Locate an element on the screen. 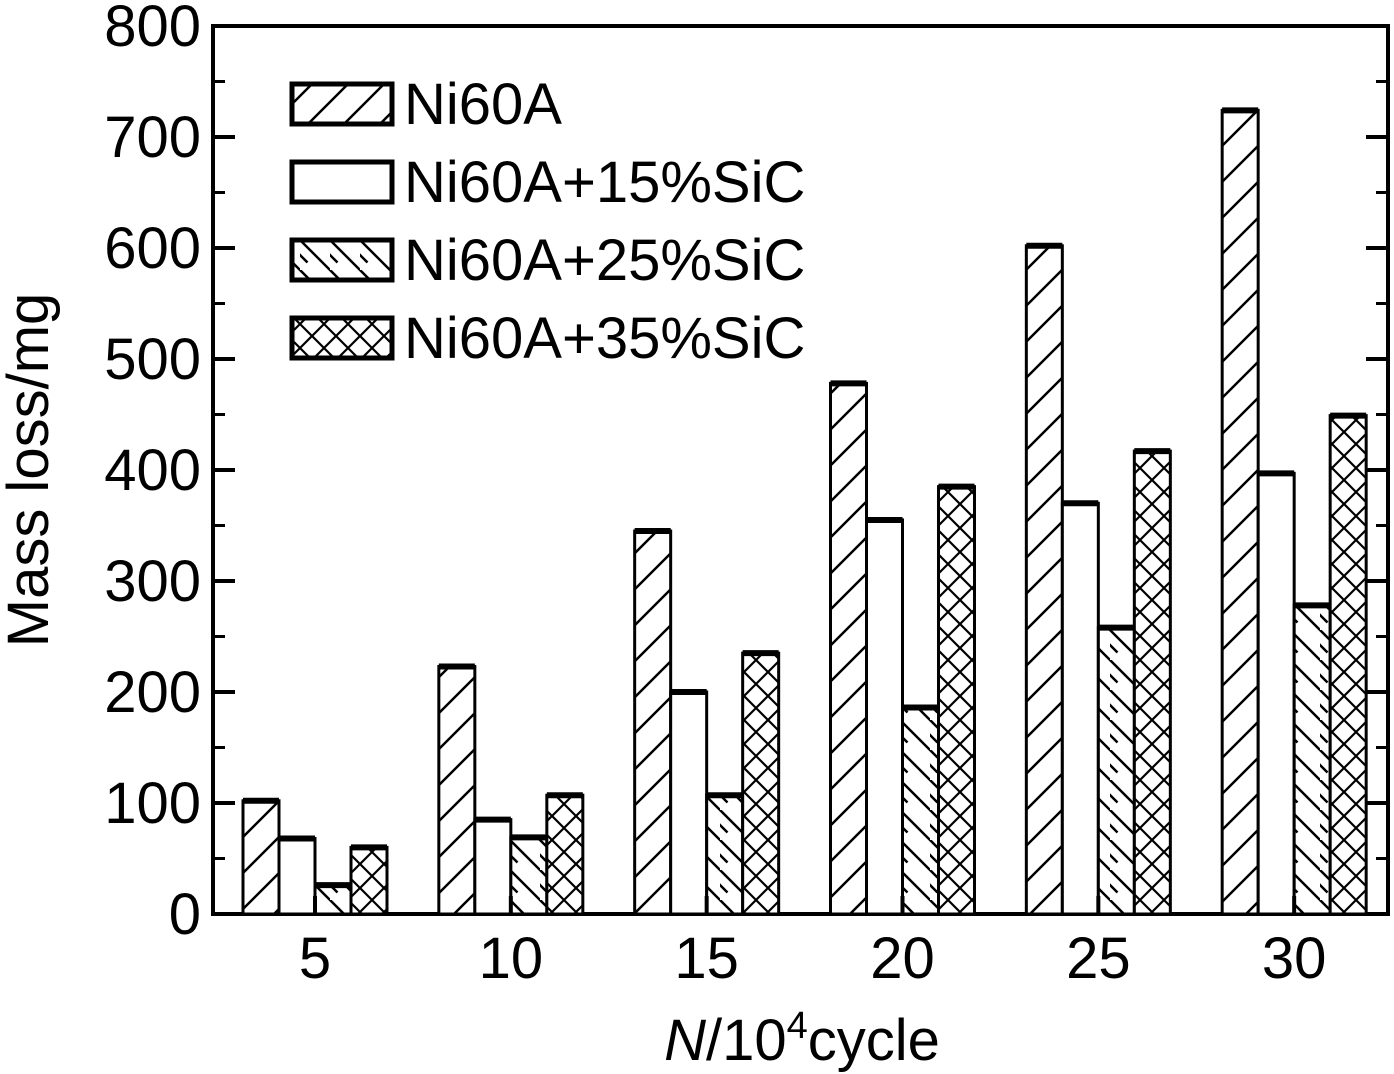 This screenshot has height=1074, width=1394. x-tick-label-15: 15 is located at coordinates (706, 958).